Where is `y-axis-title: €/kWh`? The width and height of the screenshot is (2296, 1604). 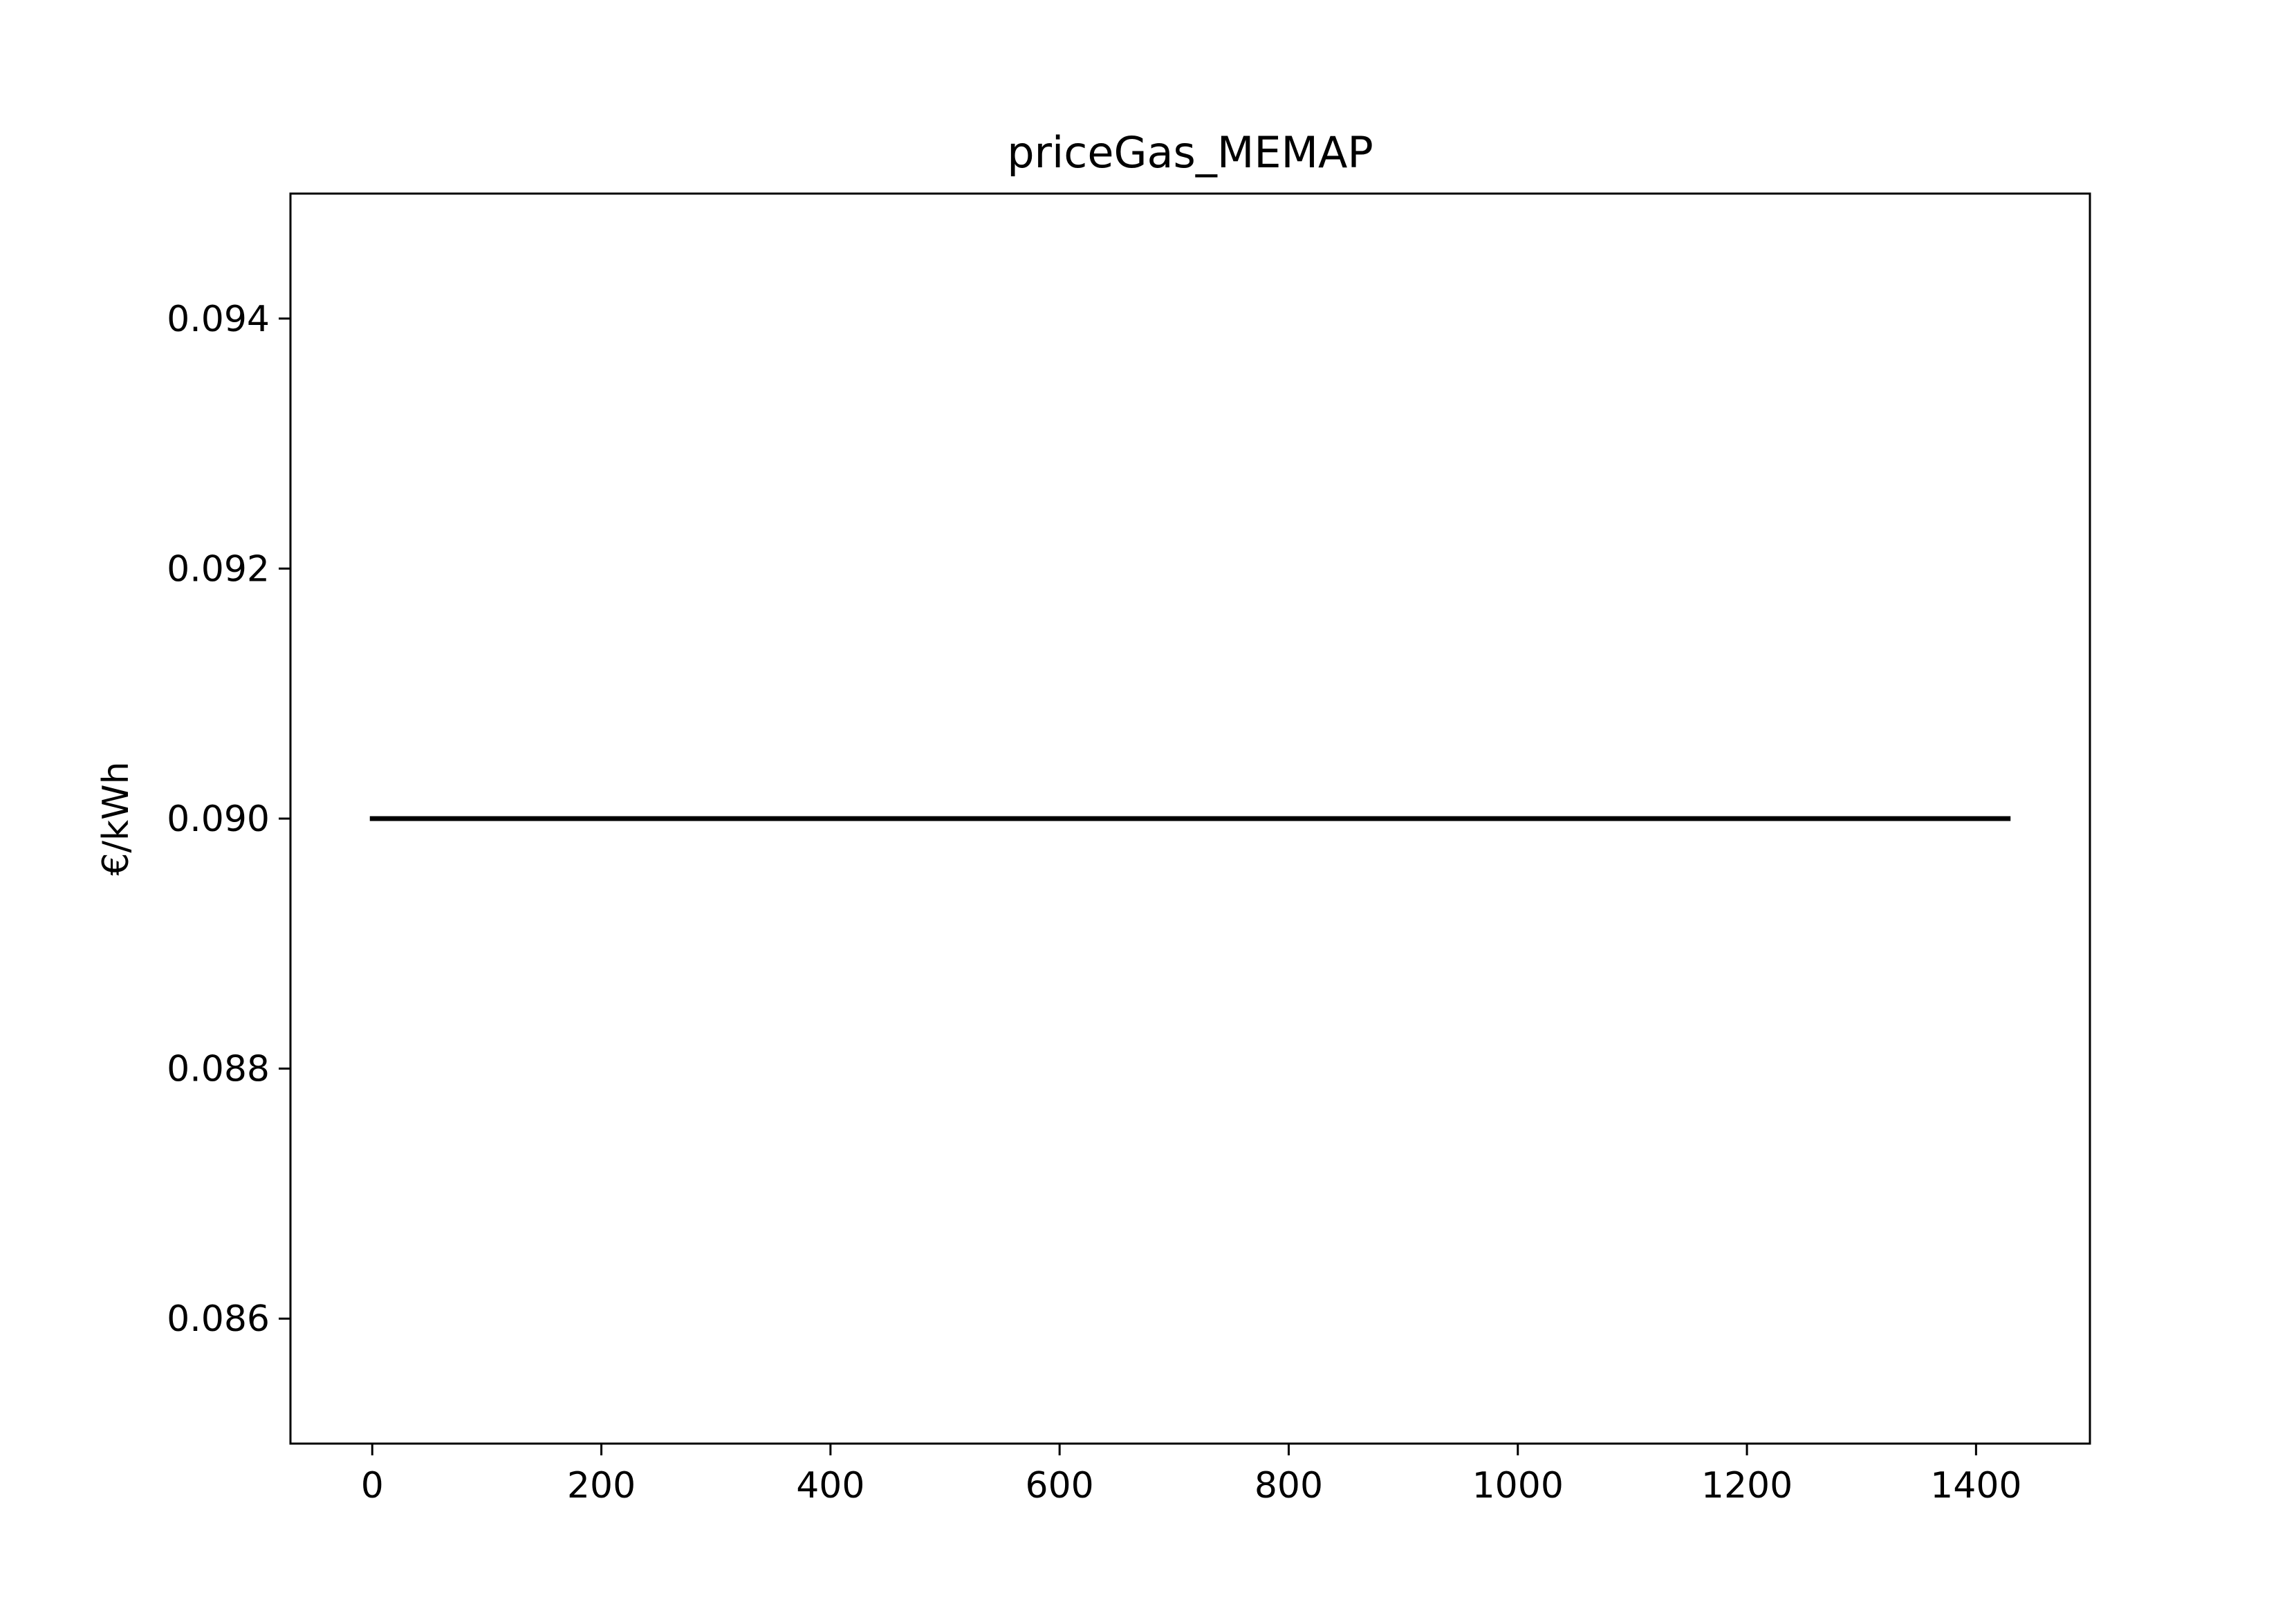 y-axis-title: €/kWh is located at coordinates (116, 818).